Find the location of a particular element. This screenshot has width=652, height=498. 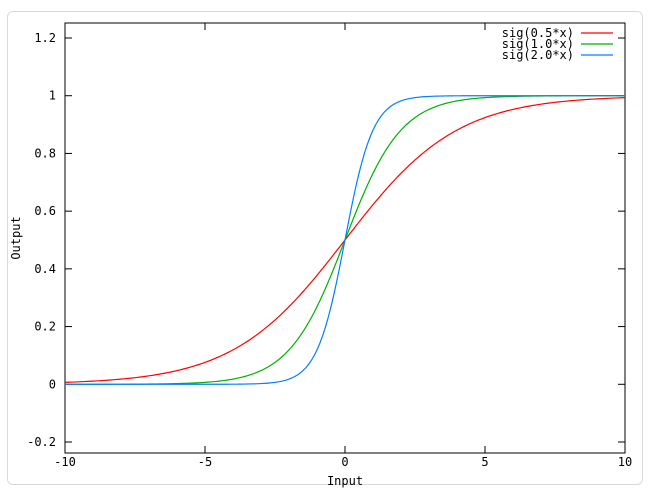

y-tick-label: 0 is located at coordinates (52, 384).